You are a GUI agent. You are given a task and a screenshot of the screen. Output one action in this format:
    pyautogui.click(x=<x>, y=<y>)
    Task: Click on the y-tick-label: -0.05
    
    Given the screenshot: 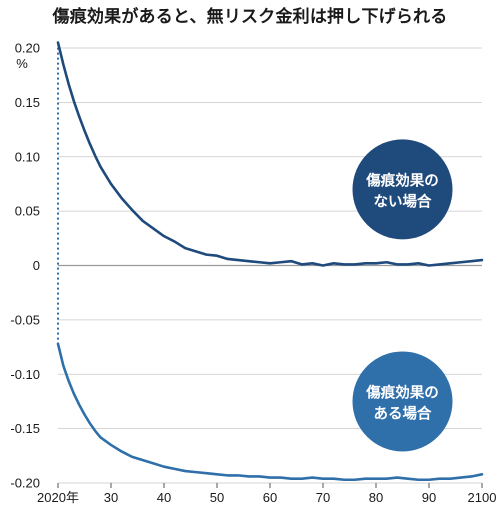 What is the action you would take?
    pyautogui.click(x=25, y=319)
    